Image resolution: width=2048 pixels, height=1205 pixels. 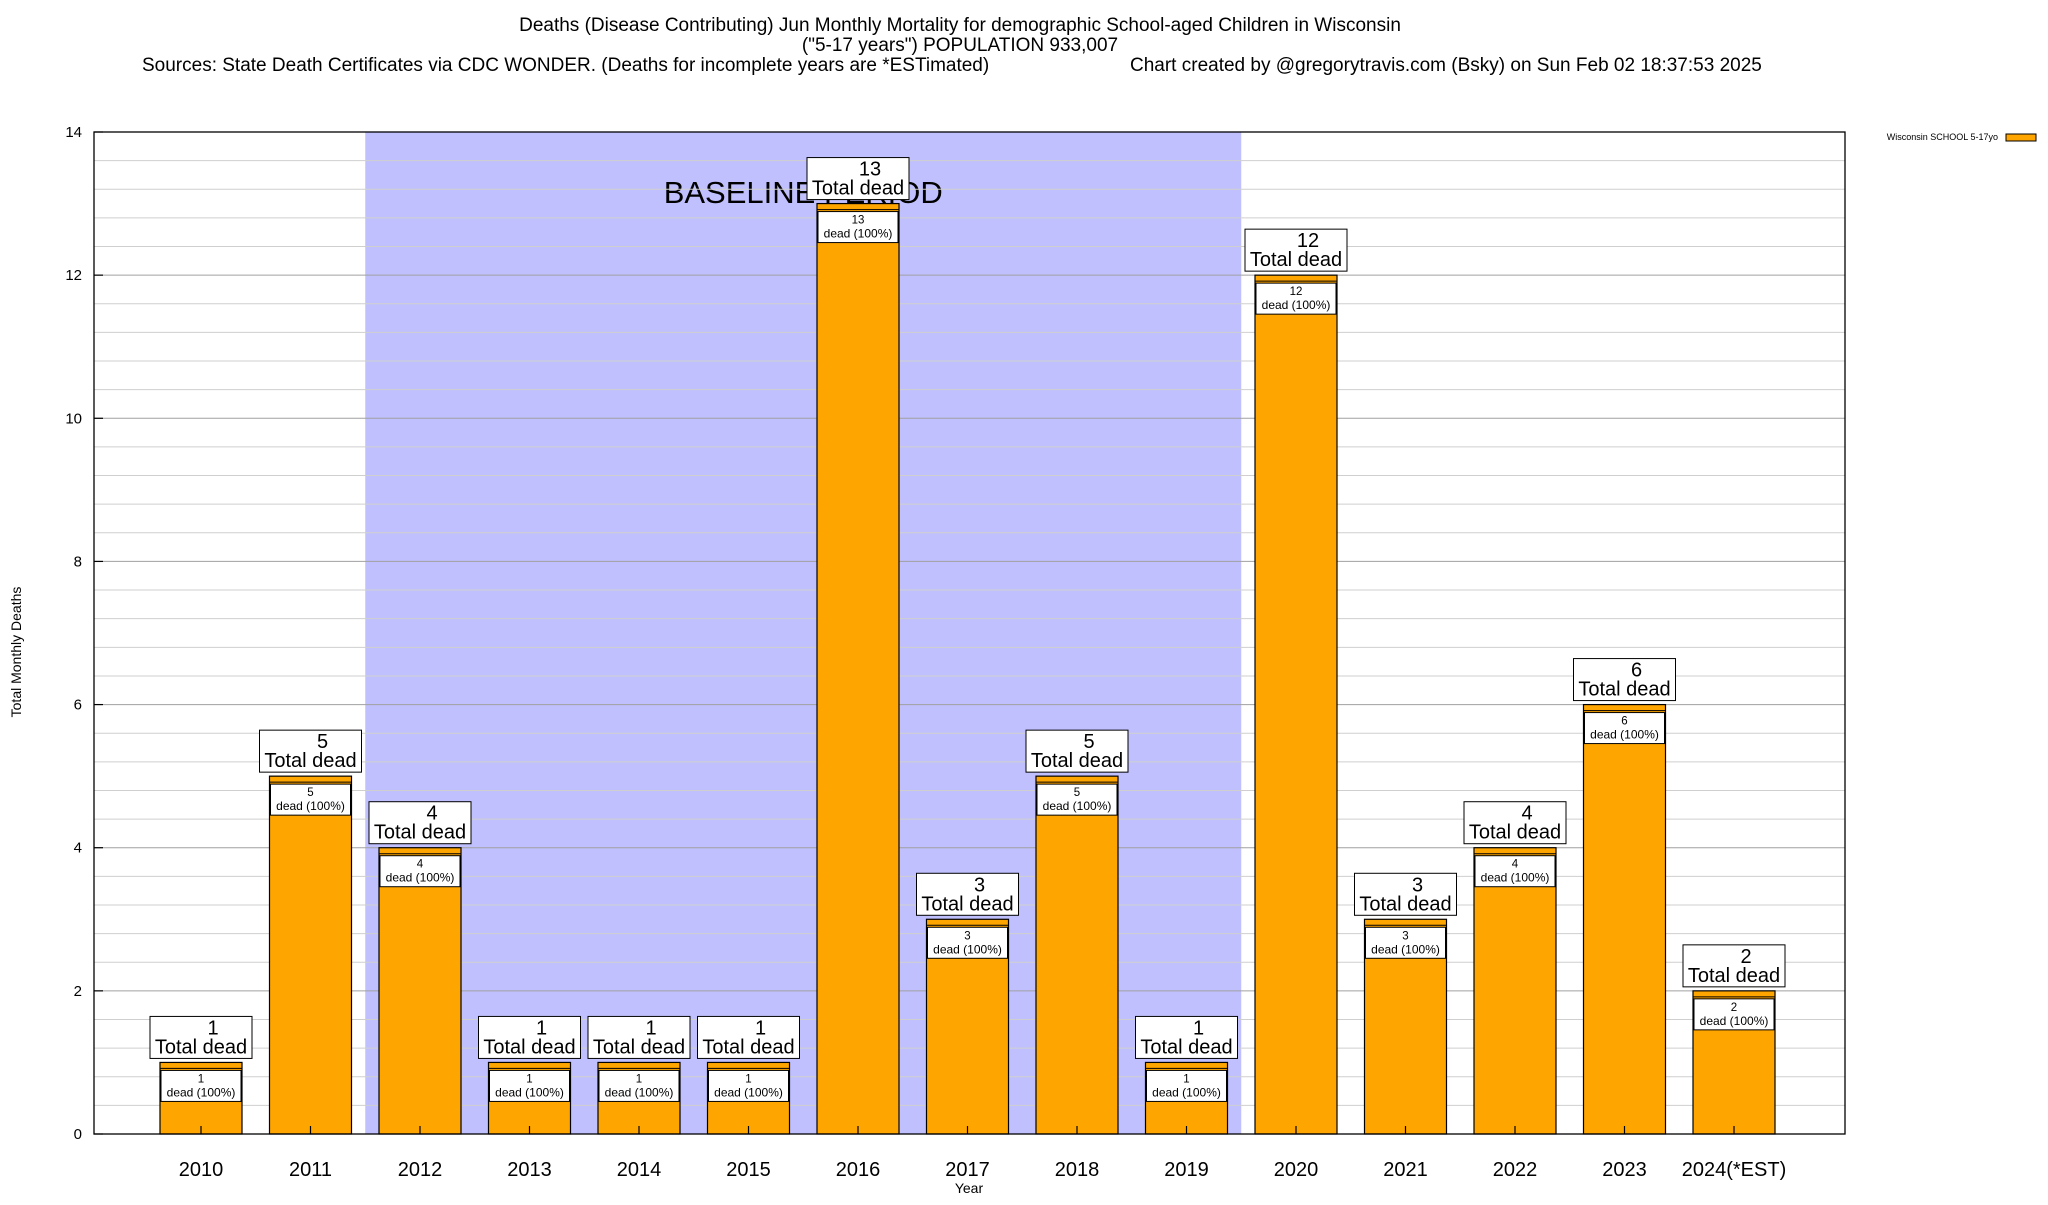 I want to click on total-label-value-2013: 1, so click(x=541, y=1028).